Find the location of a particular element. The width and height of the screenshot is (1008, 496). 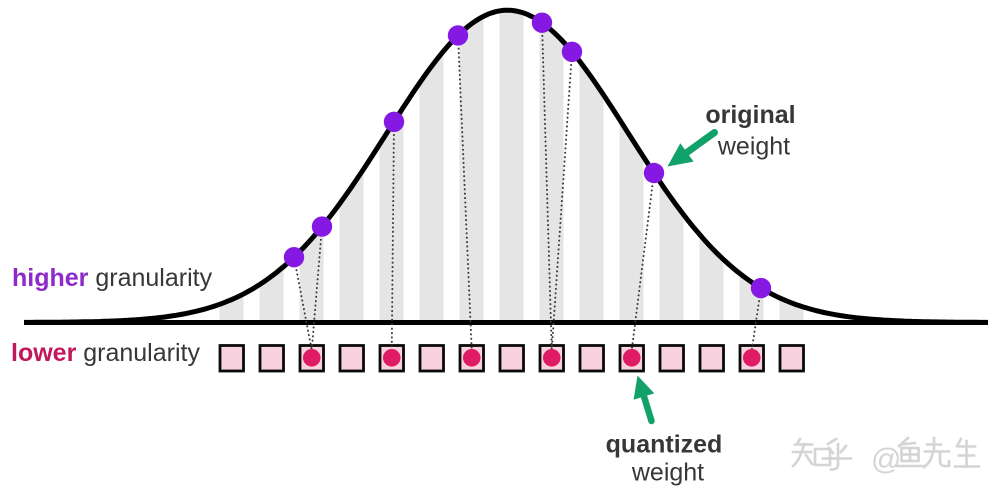

svg-text: quantized is located at coordinates (664, 445).